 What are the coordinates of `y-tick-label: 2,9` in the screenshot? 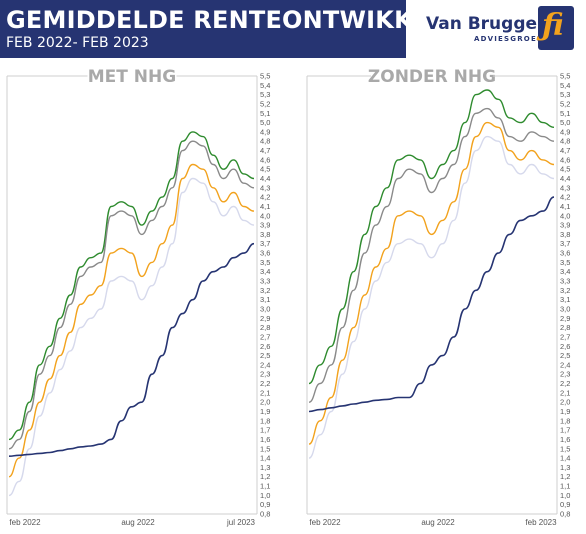 It's located at (565, 318).